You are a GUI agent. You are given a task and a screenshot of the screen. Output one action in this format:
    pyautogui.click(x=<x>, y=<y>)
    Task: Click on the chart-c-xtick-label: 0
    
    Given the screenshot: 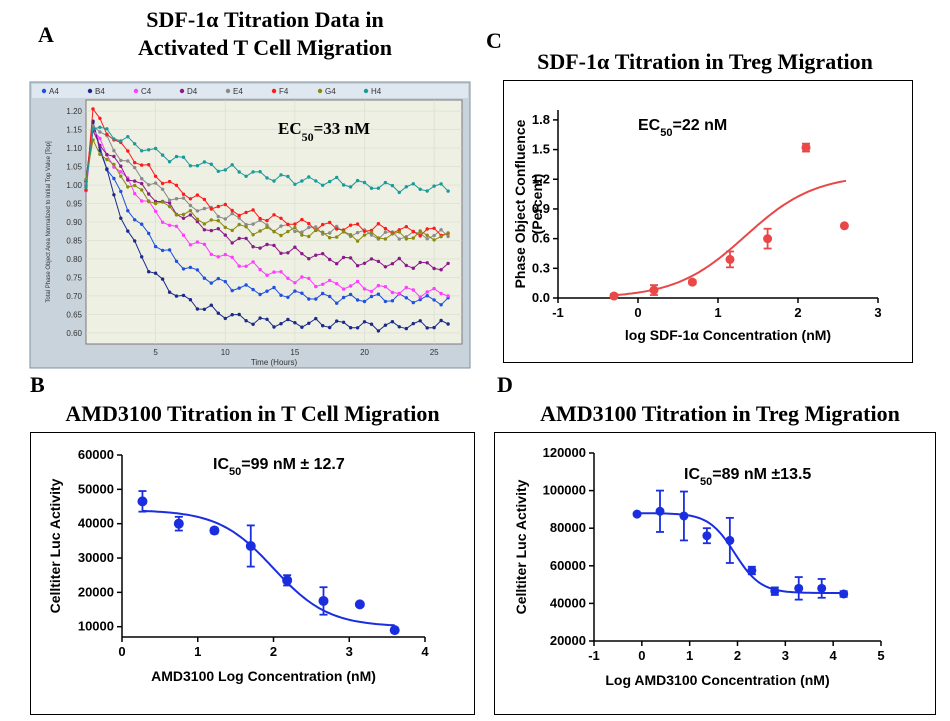 What is the action you would take?
    pyautogui.click(x=637, y=312)
    